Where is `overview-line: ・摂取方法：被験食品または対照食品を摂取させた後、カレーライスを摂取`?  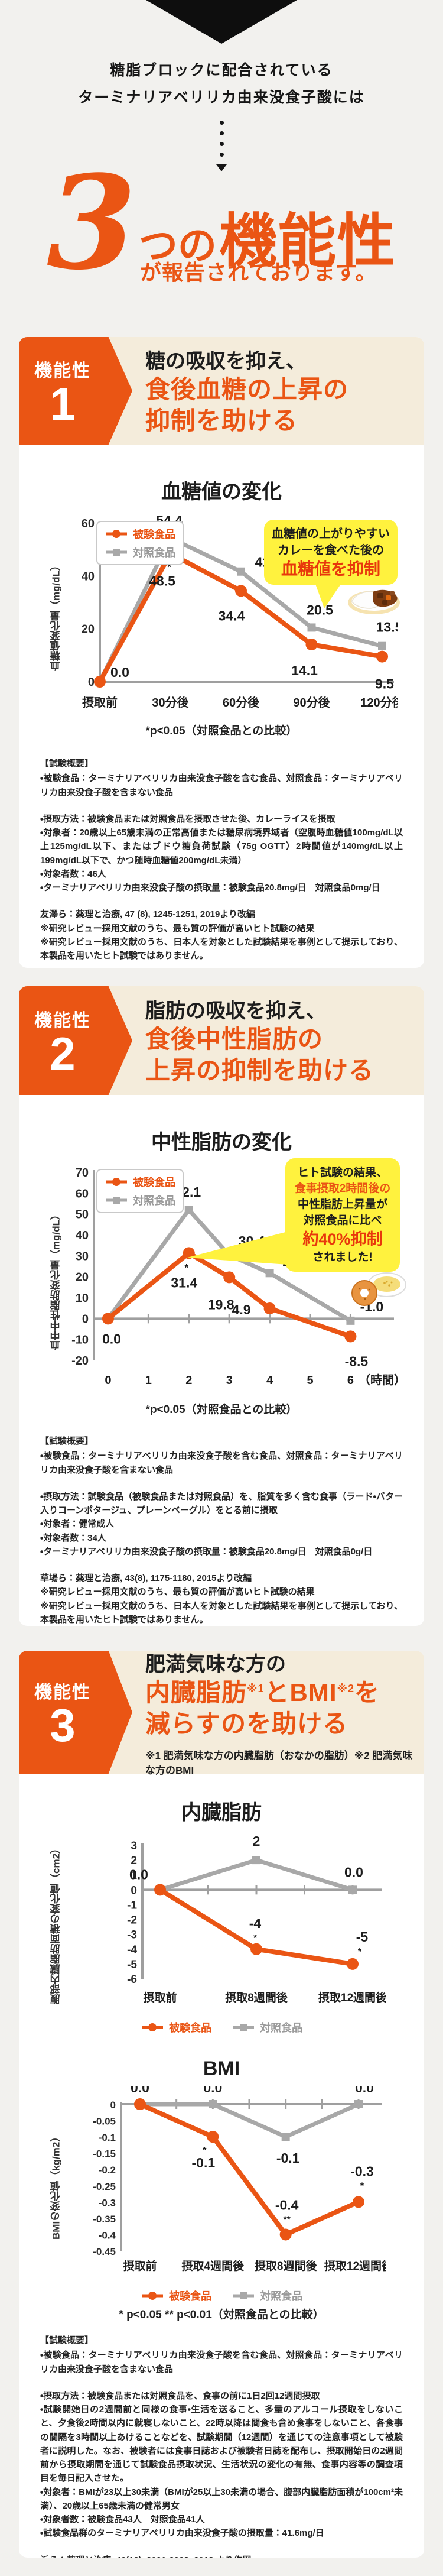 overview-line: ・摂取方法：被験食品または対照食品を摂取させた後、カレーライスを摂取 is located at coordinates (187, 819).